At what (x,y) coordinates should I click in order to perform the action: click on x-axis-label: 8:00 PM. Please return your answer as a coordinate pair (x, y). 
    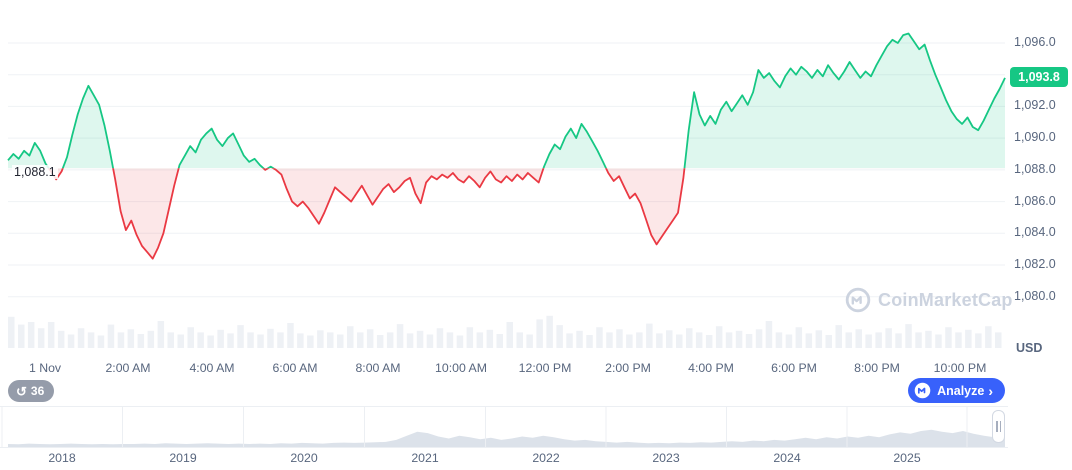
    Looking at the image, I should click on (877, 368).